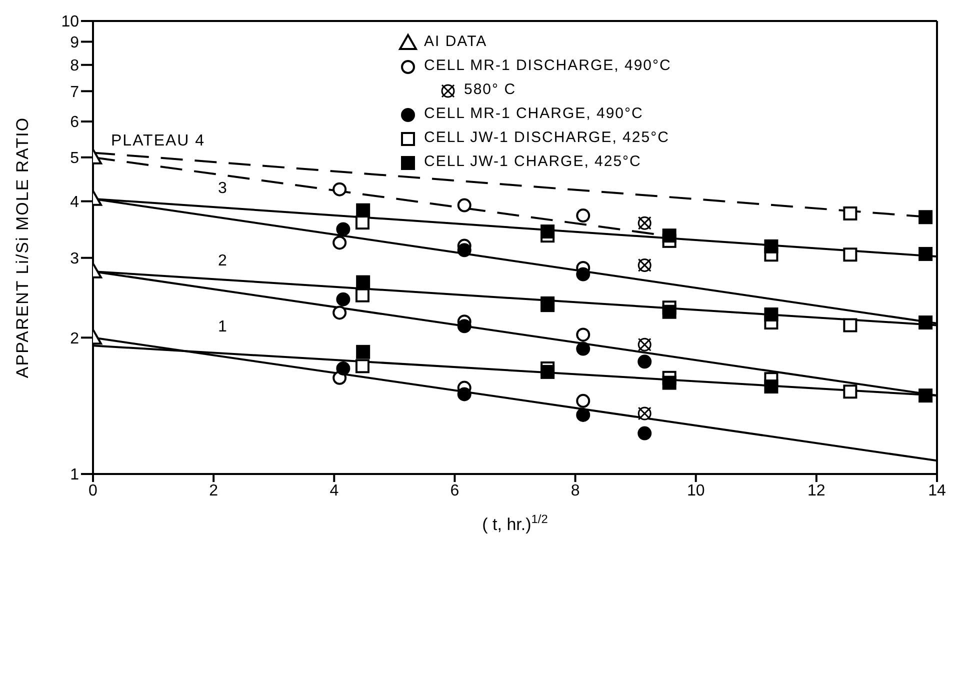  Describe the element at coordinates (75, 66) in the screenshot. I see `y-tick-label: 8` at that location.